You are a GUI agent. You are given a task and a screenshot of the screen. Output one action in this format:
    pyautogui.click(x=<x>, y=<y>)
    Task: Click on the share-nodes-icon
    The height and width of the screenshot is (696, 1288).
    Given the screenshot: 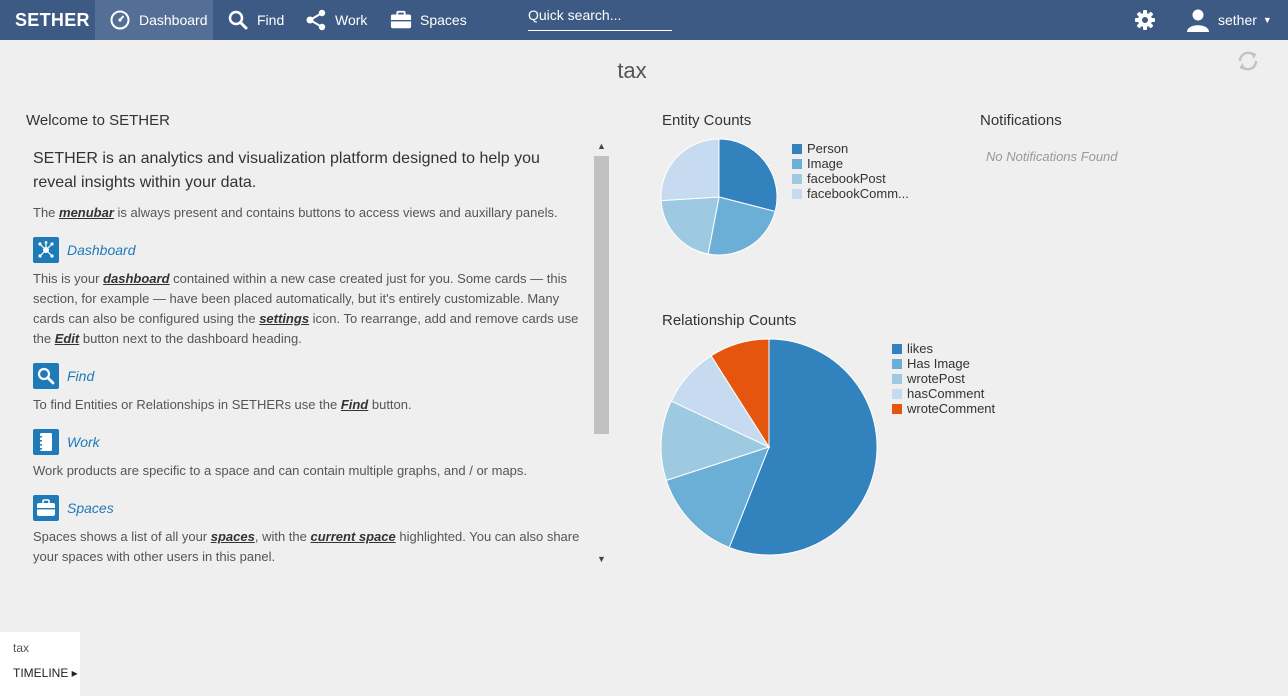 What is the action you would take?
    pyautogui.click(x=316, y=20)
    